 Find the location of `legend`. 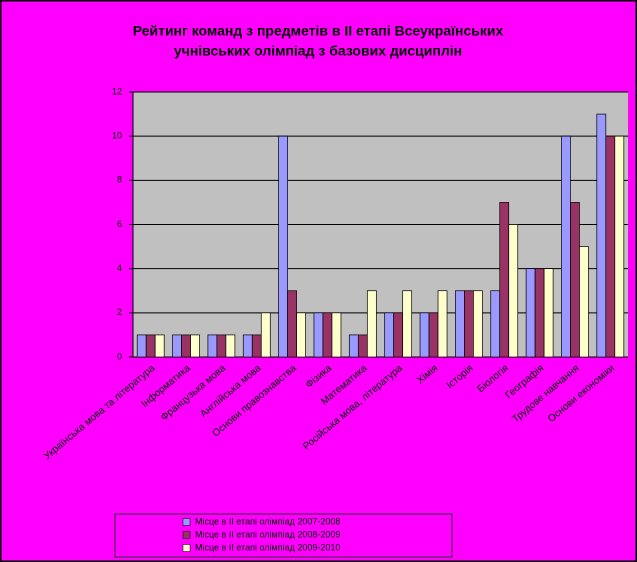

legend is located at coordinates (283, 535).